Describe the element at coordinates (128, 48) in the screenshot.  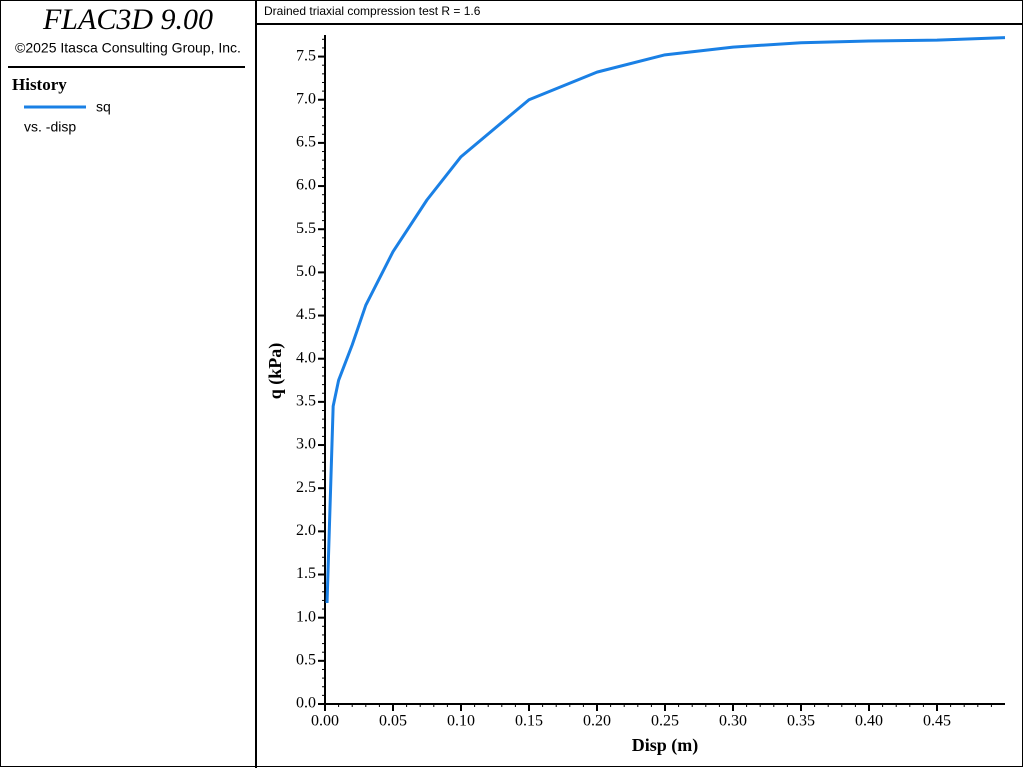
I see `copyright: ©2025 Itasca Consulting Group, Inc.` at that location.